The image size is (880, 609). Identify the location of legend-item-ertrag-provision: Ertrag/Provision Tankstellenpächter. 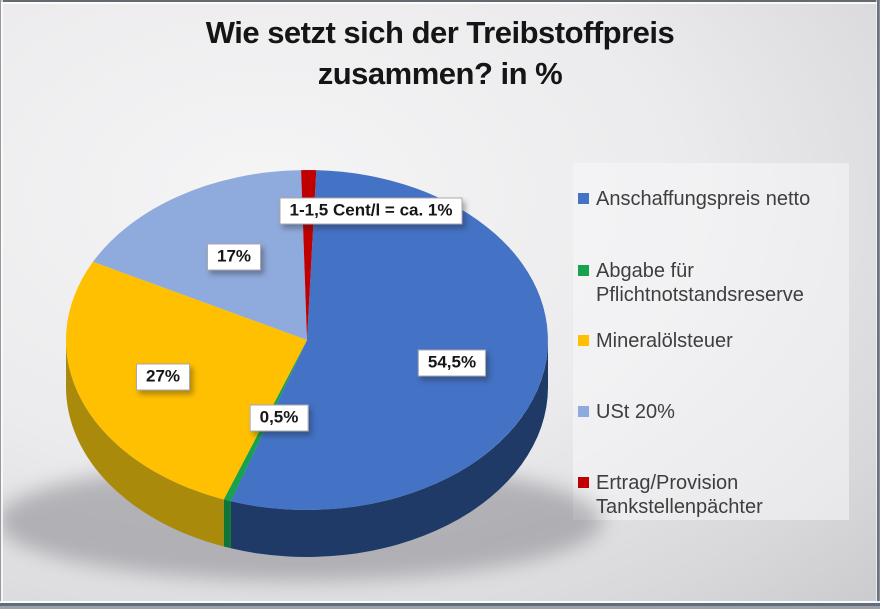
(709, 495).